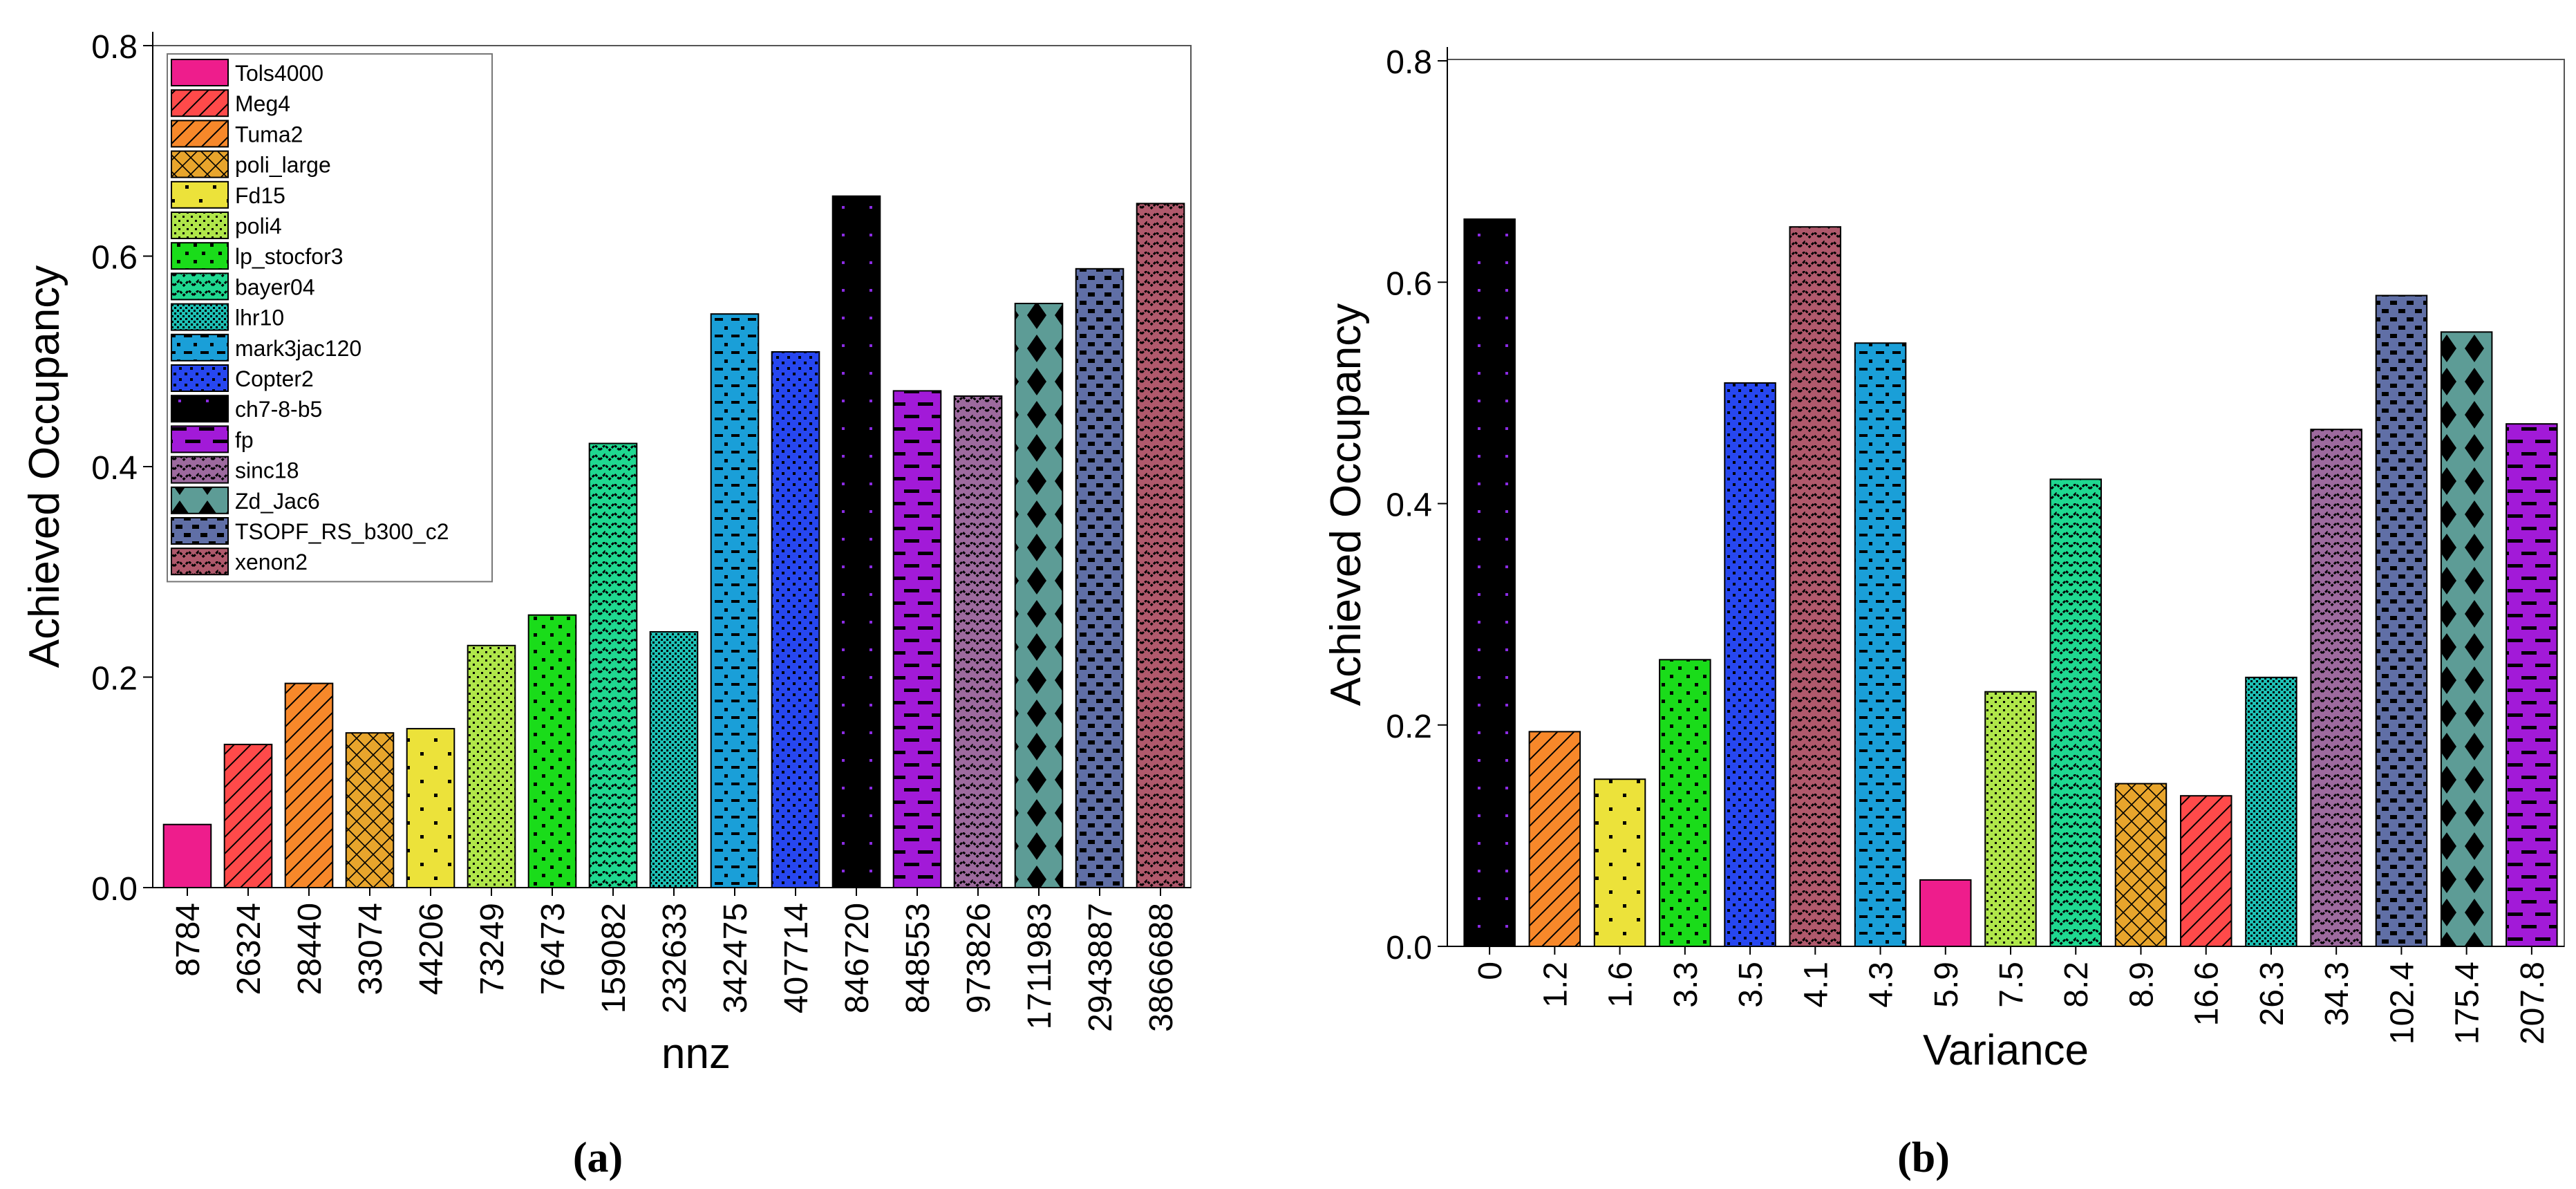 This screenshot has width=2576, height=1189. I want to click on legend-label: Zd_Jac6, so click(277, 501).